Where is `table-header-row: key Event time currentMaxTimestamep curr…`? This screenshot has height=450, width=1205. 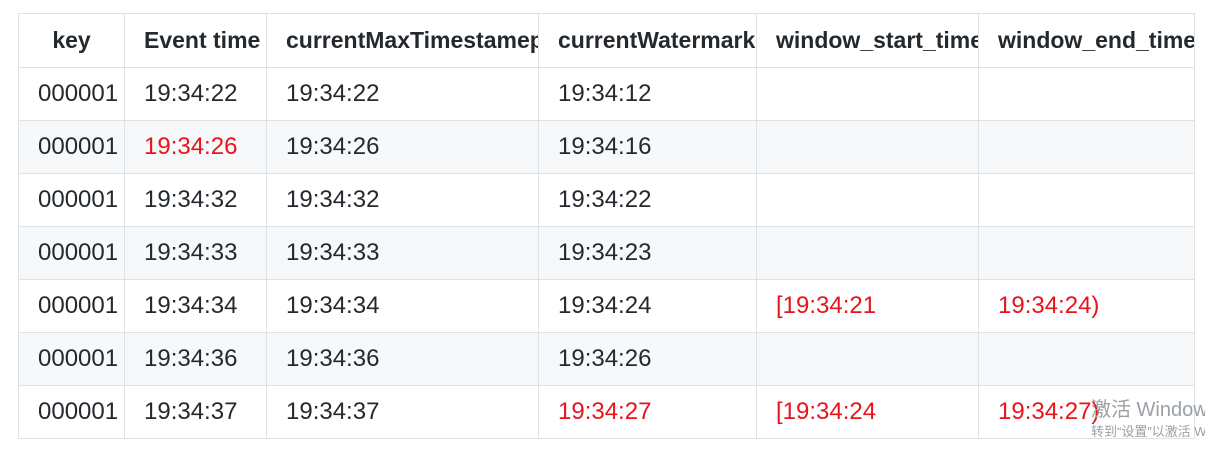 table-header-row: key Event time currentMaxTimestamep curr… is located at coordinates (606, 40).